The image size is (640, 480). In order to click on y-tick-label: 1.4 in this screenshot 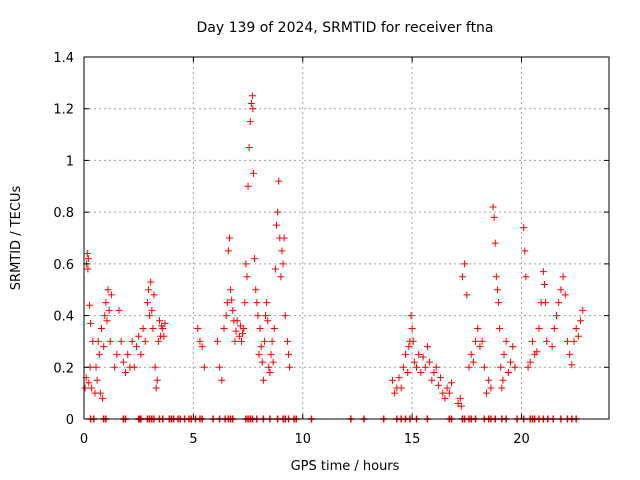, I will do `click(63, 58)`.